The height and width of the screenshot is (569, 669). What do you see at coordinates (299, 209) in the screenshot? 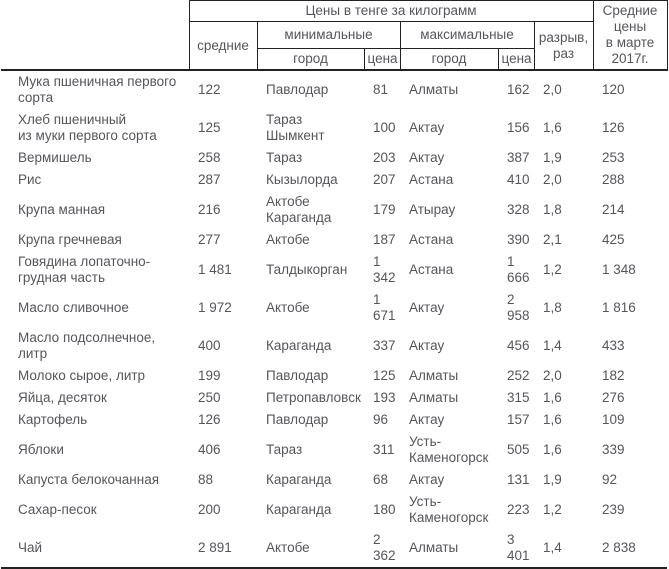
I see `cell-min-city: Актобе Караганда` at bounding box center [299, 209].